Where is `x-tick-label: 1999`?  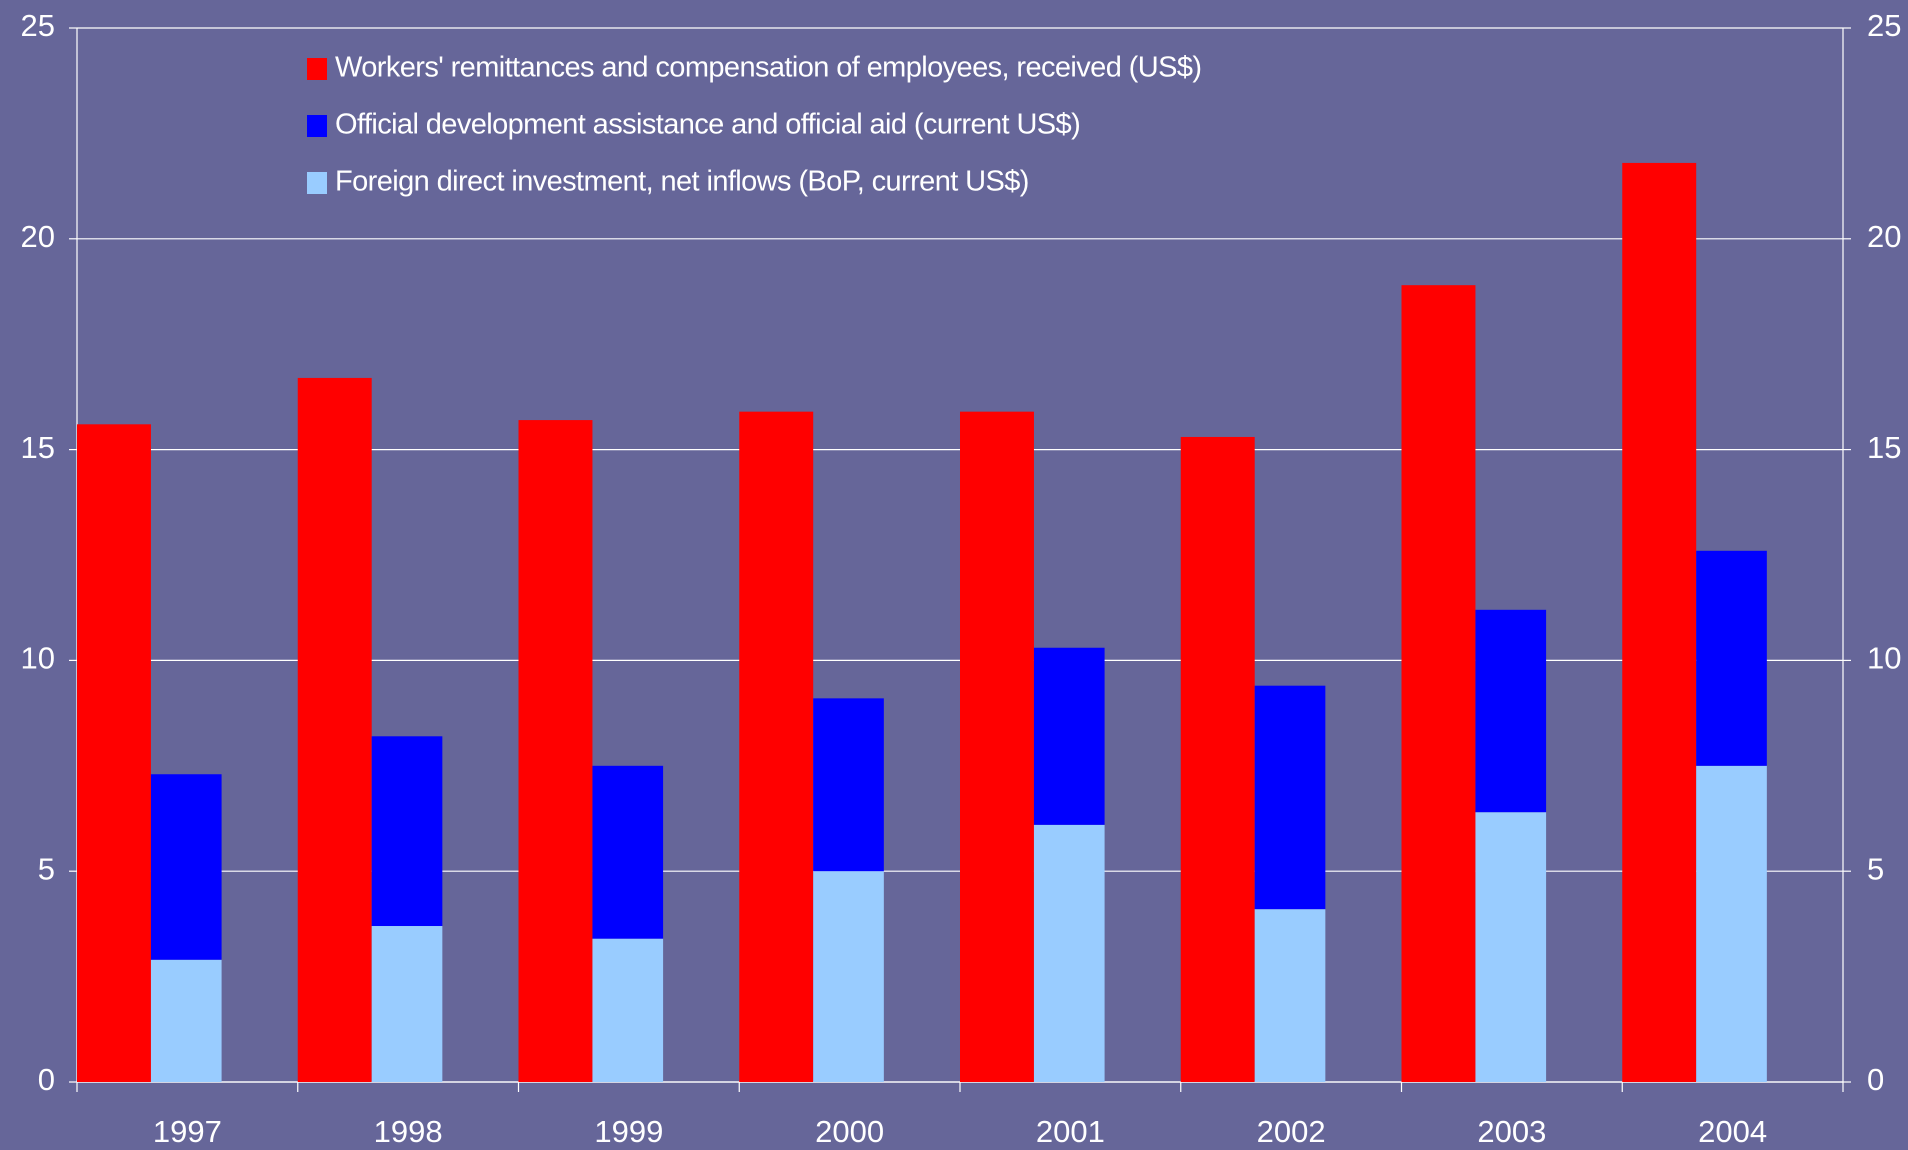 x-tick-label: 1999 is located at coordinates (628, 1131).